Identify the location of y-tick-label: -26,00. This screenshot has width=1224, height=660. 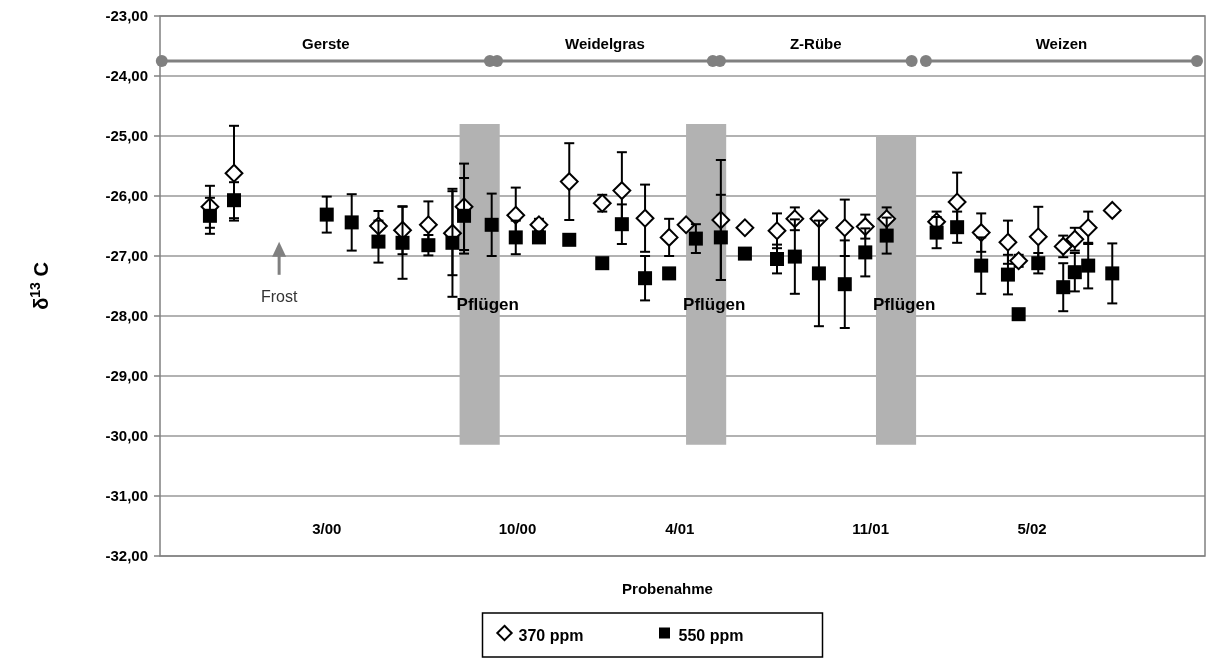
(126, 196).